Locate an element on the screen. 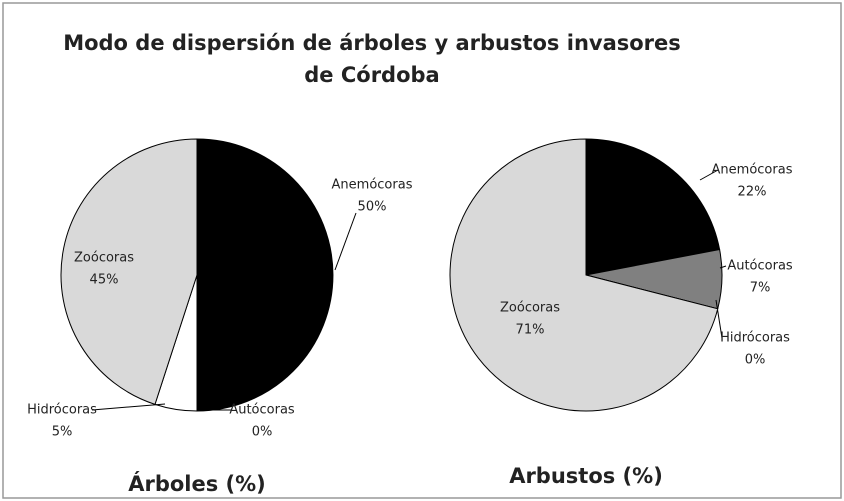 This screenshot has width=844, height=501. pie-title: Arbustos (%) is located at coordinates (586, 476).